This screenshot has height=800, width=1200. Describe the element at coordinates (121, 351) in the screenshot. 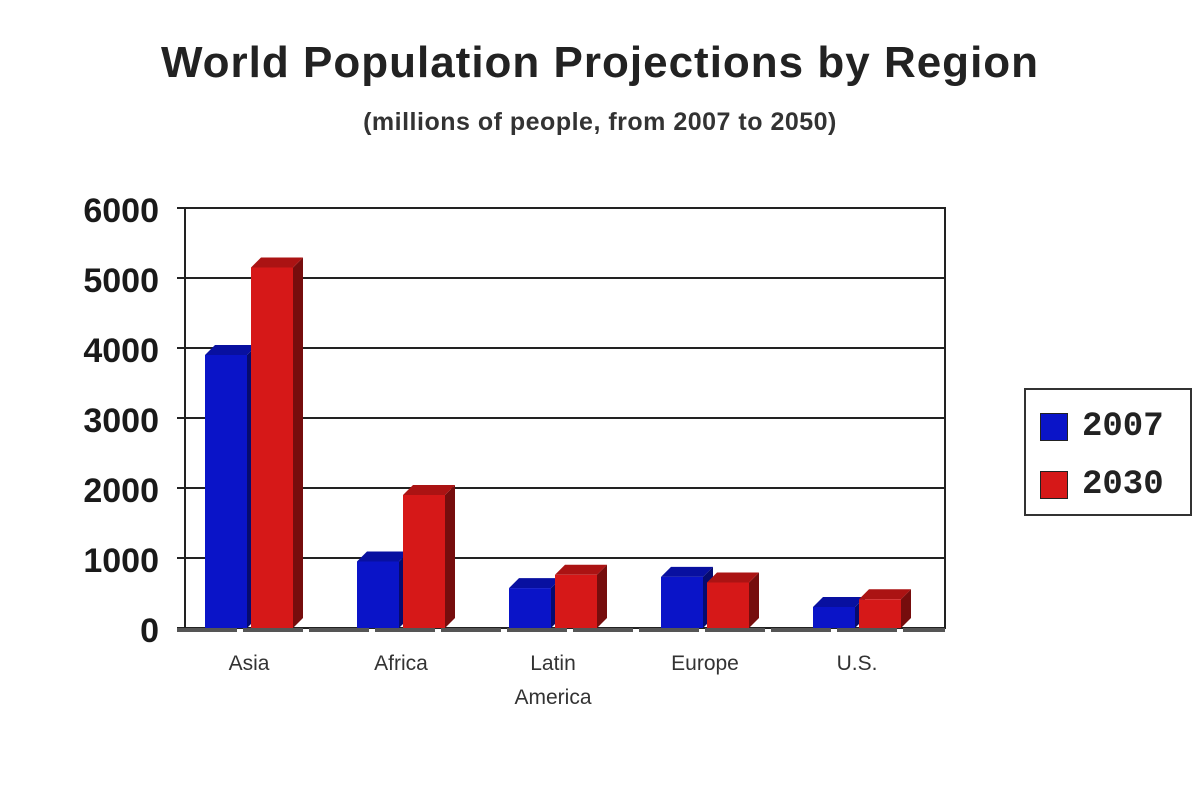

I see `y-tick-label: 4000` at that location.